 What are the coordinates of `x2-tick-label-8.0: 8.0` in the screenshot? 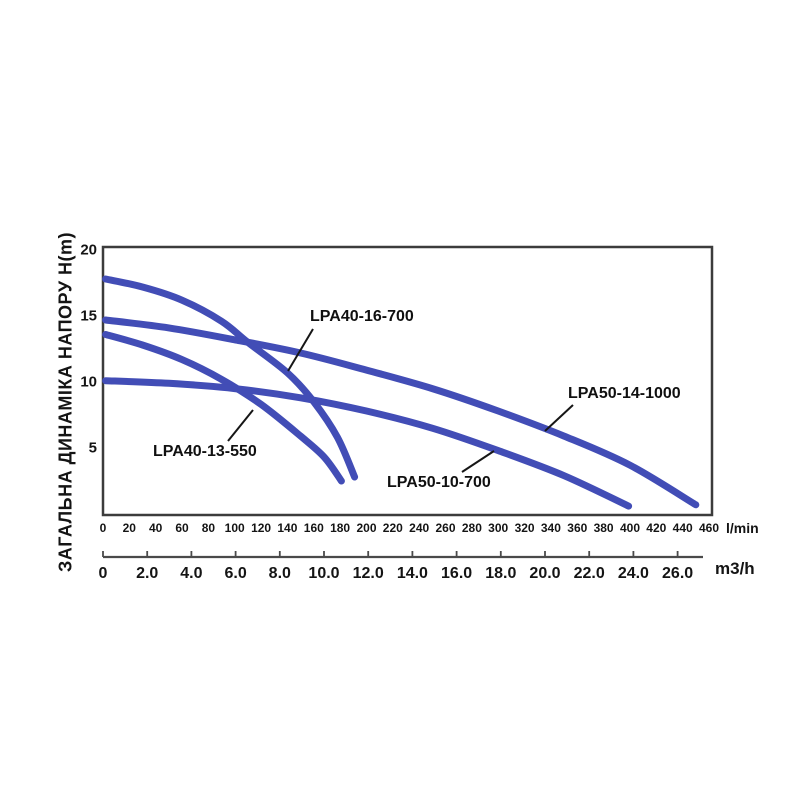 It's located at (279, 573).